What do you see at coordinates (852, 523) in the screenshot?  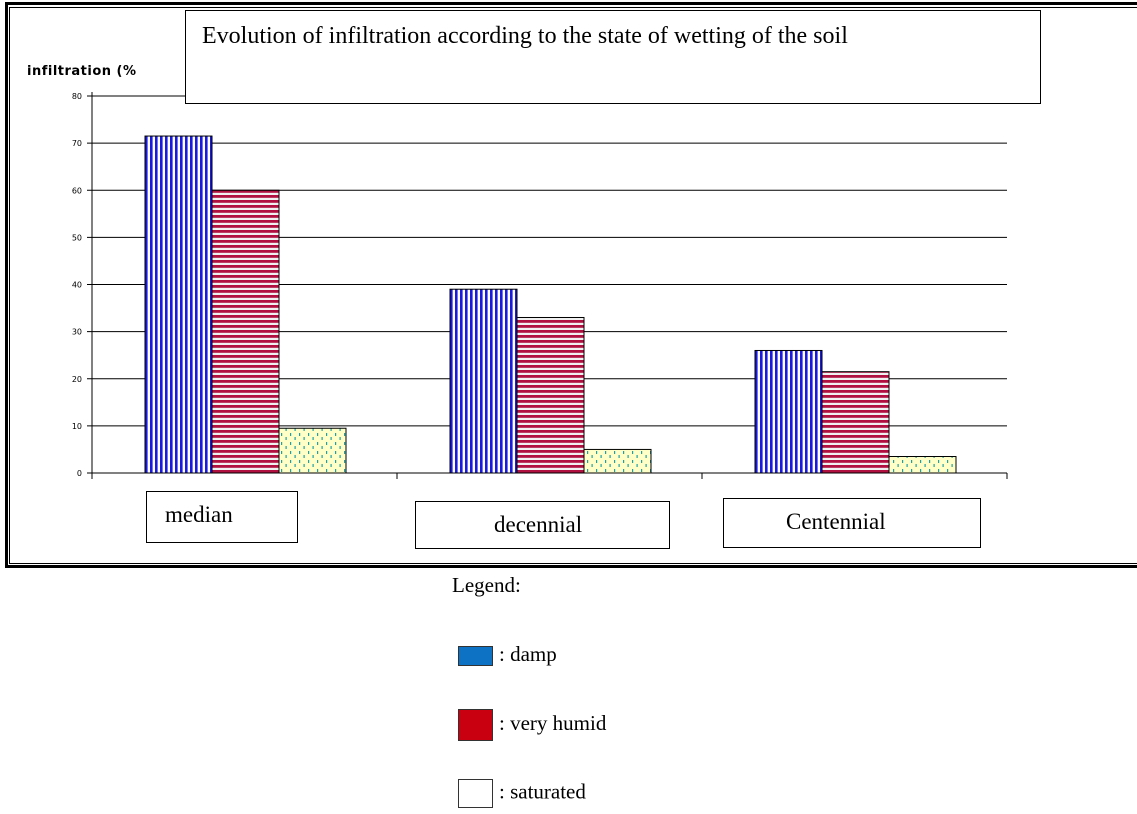 I see `category-label-centennial: Centennial` at bounding box center [852, 523].